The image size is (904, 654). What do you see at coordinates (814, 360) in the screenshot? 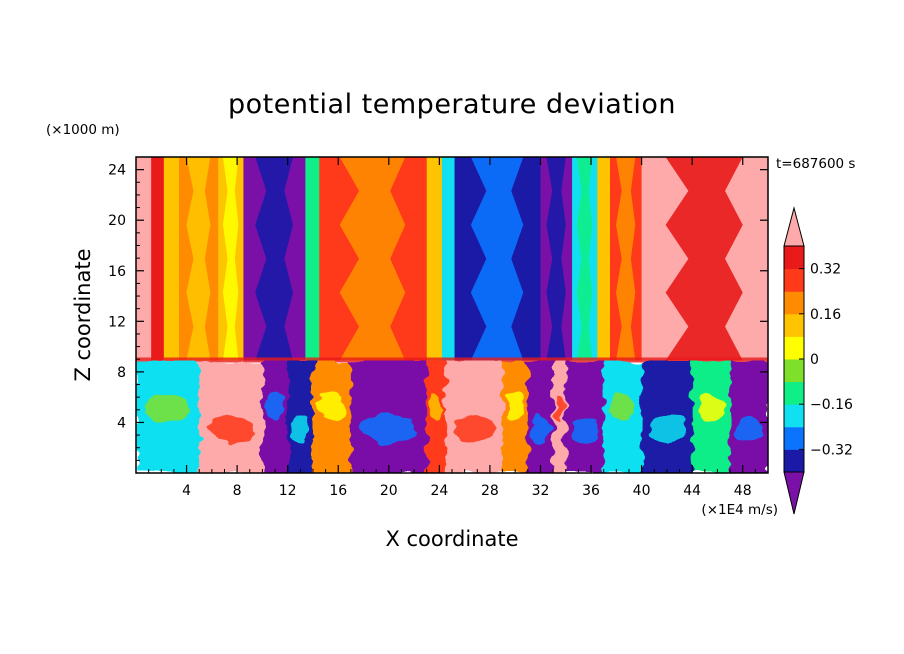
I see `colorbar-tick-label: 0` at bounding box center [814, 360].